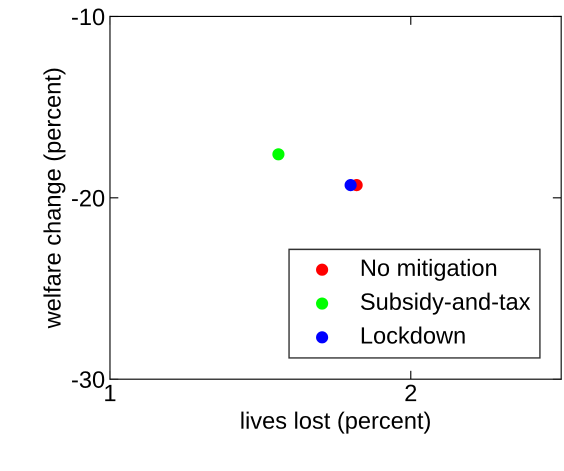 The height and width of the screenshot is (471, 564). What do you see at coordinates (413, 335) in the screenshot?
I see `legend-label: Lockdown` at bounding box center [413, 335].